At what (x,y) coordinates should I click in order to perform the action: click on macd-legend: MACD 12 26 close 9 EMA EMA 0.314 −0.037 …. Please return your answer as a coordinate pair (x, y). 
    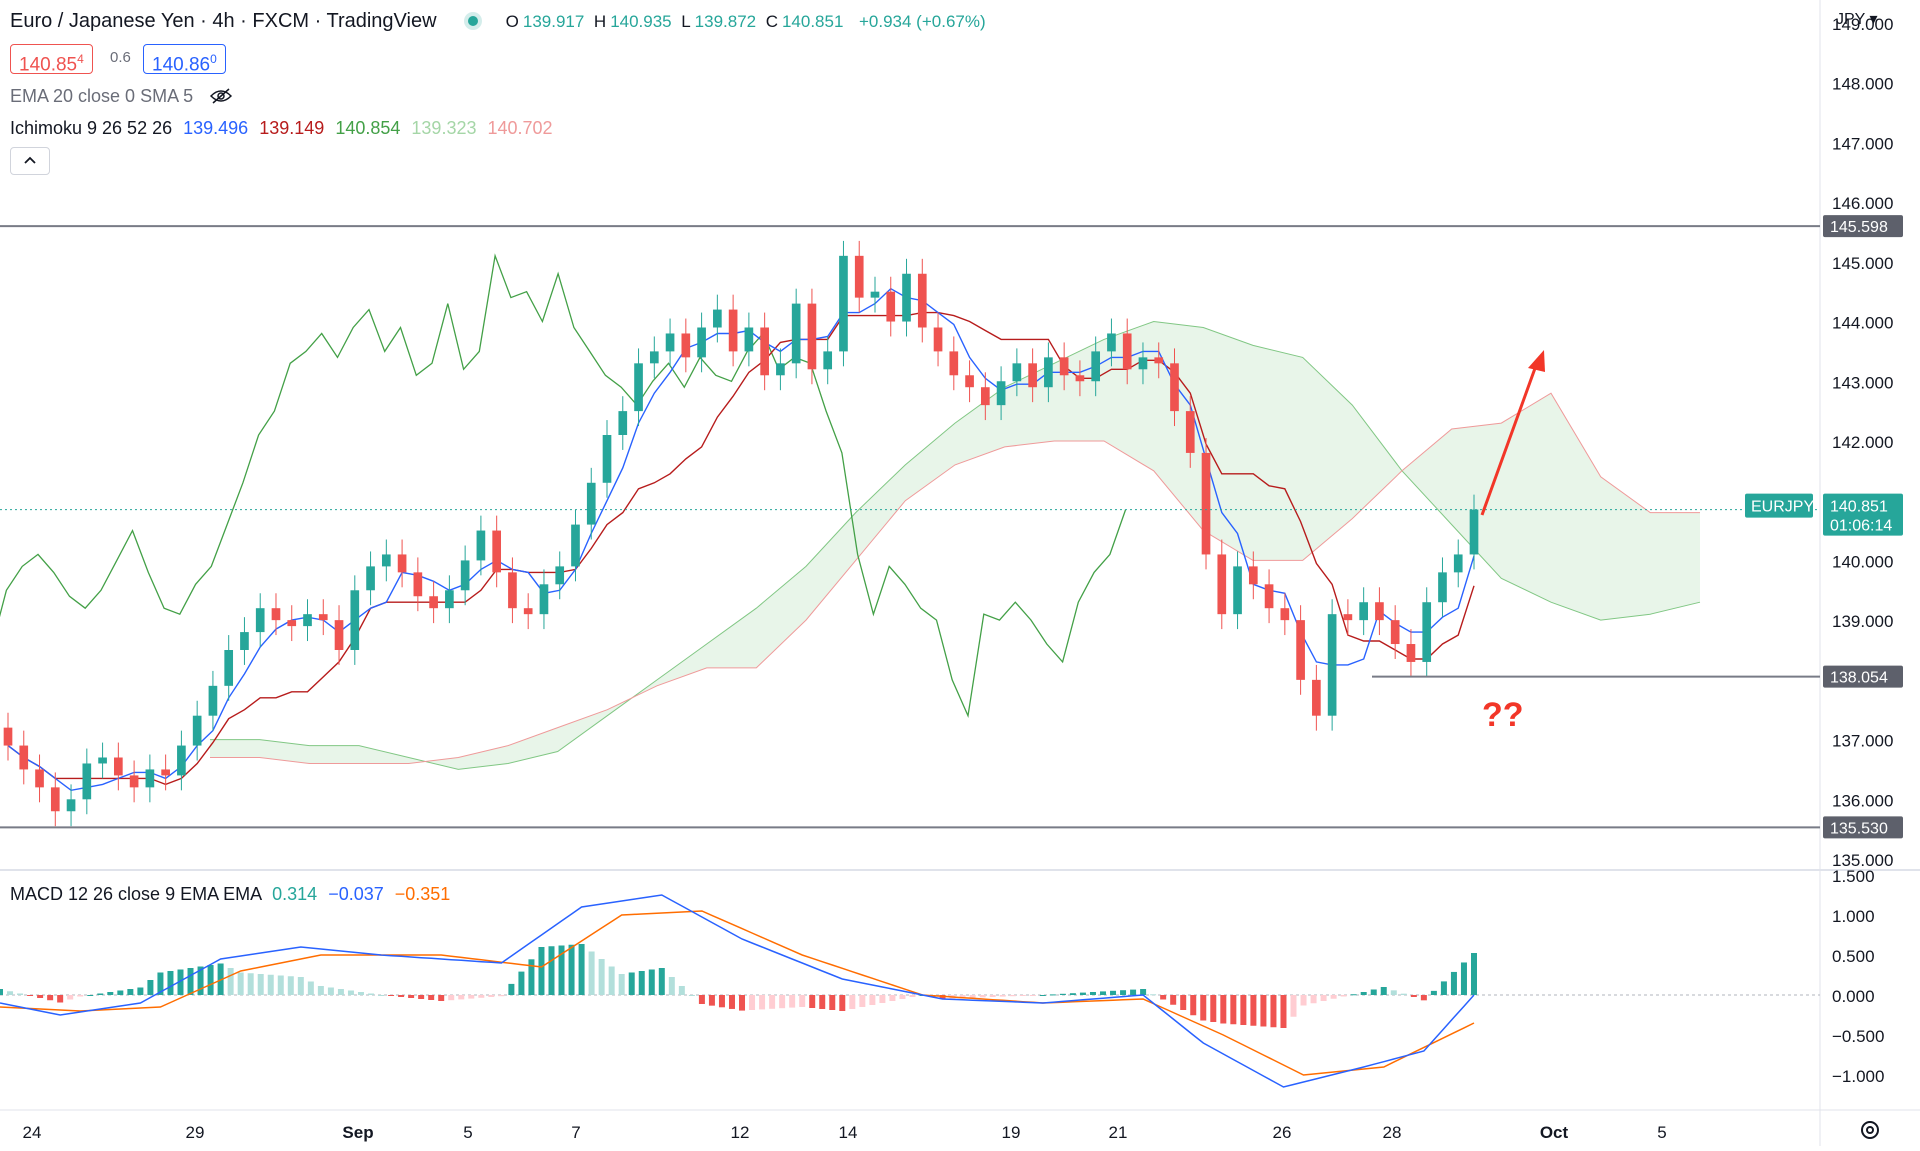
    Looking at the image, I should click on (230, 894).